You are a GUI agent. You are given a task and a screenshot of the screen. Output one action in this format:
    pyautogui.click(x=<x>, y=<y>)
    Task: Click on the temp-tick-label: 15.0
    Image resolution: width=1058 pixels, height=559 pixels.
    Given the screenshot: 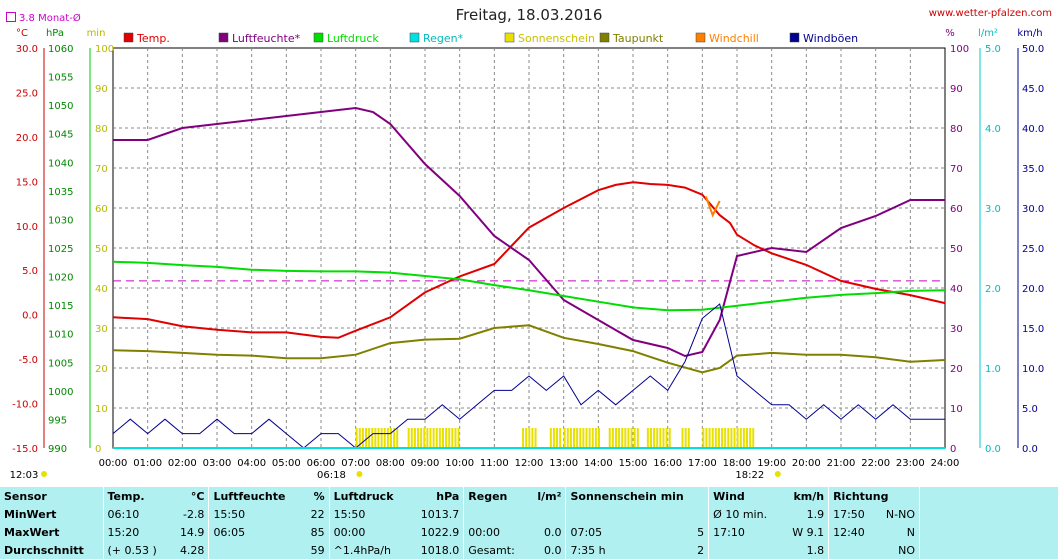 What is the action you would take?
    pyautogui.click(x=27, y=182)
    